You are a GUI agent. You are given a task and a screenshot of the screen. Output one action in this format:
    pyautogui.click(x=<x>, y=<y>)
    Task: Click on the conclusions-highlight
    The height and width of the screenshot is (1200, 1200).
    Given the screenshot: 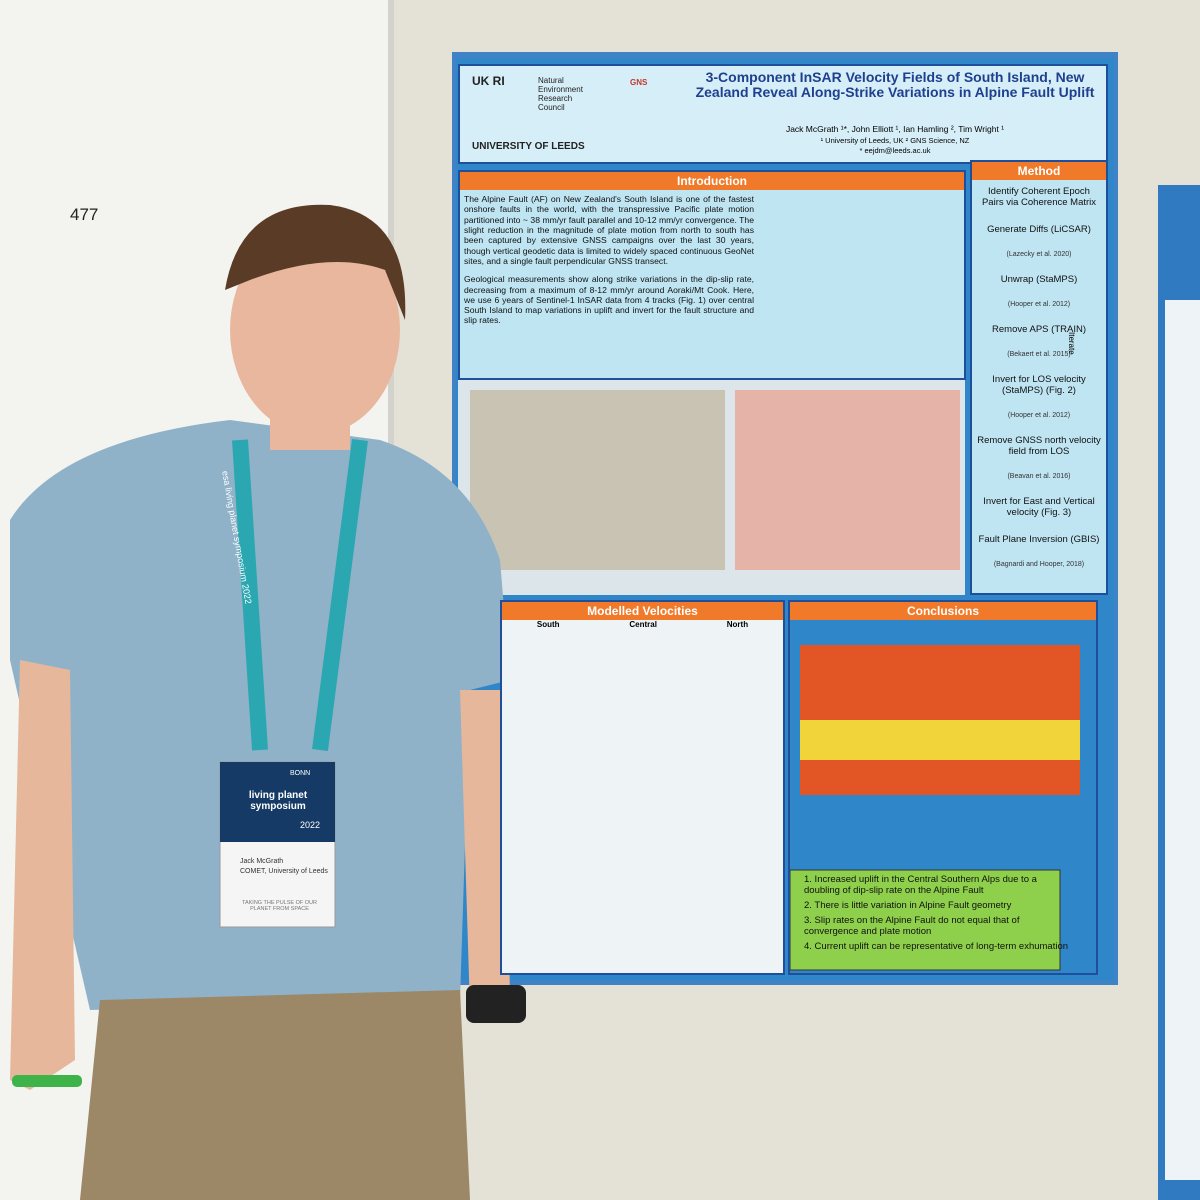 What is the action you would take?
    pyautogui.click(x=925, y=920)
    